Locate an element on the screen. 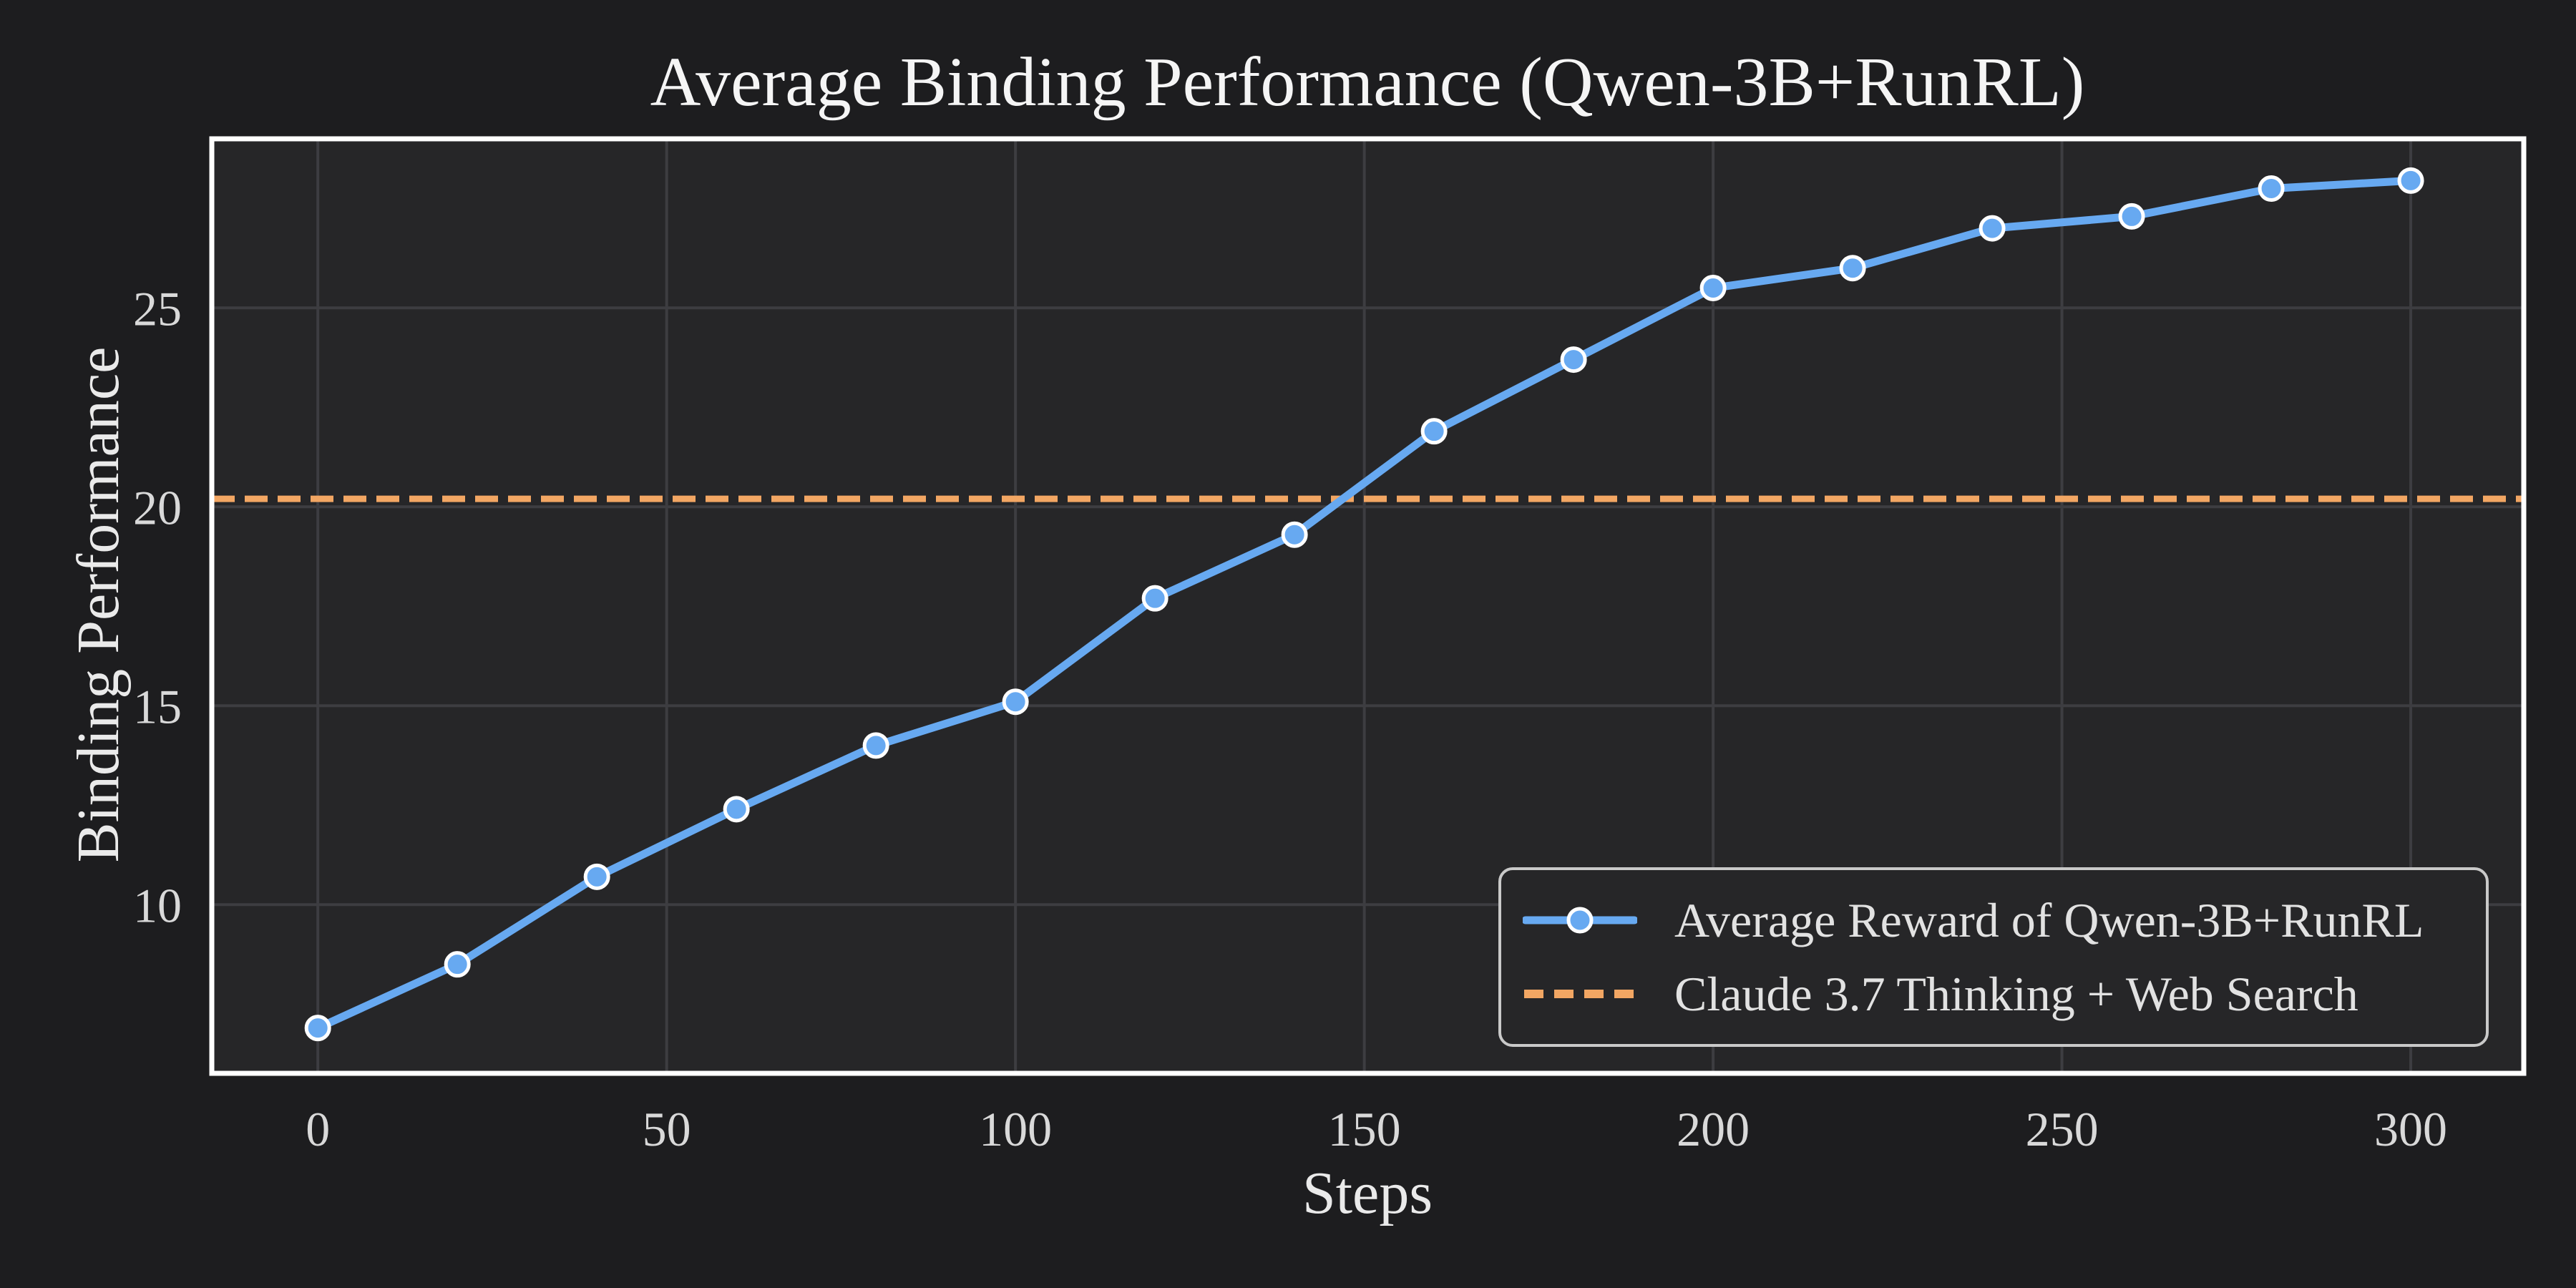 The height and width of the screenshot is (1288, 2576). x-tick-label: 300 is located at coordinates (2410, 1129).